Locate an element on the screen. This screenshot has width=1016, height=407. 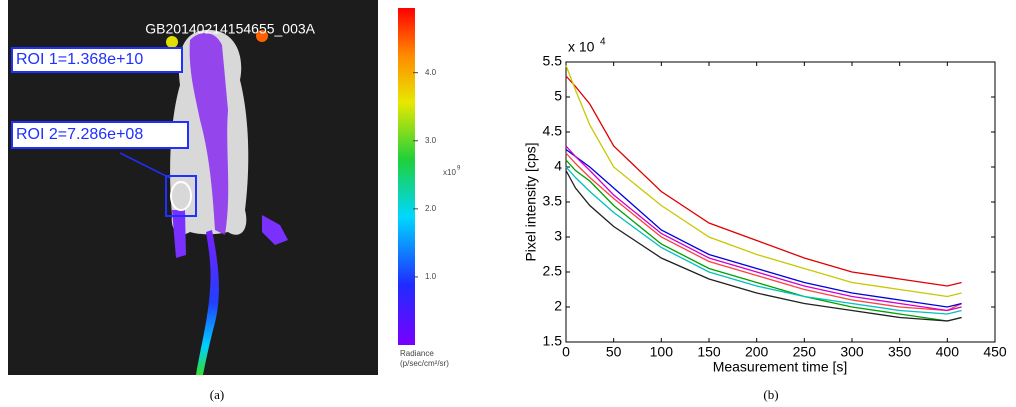
y-multiplier: x 10 is located at coordinates (581, 47).